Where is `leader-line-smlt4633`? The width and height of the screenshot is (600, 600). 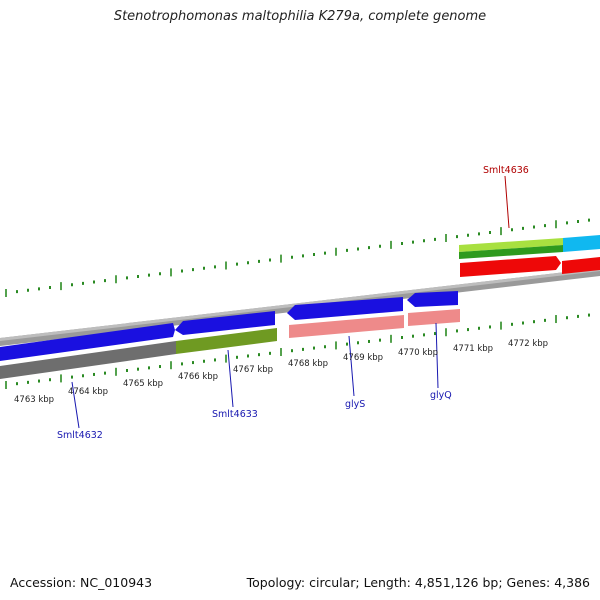 leader-line-smlt4633 is located at coordinates (230, 378).